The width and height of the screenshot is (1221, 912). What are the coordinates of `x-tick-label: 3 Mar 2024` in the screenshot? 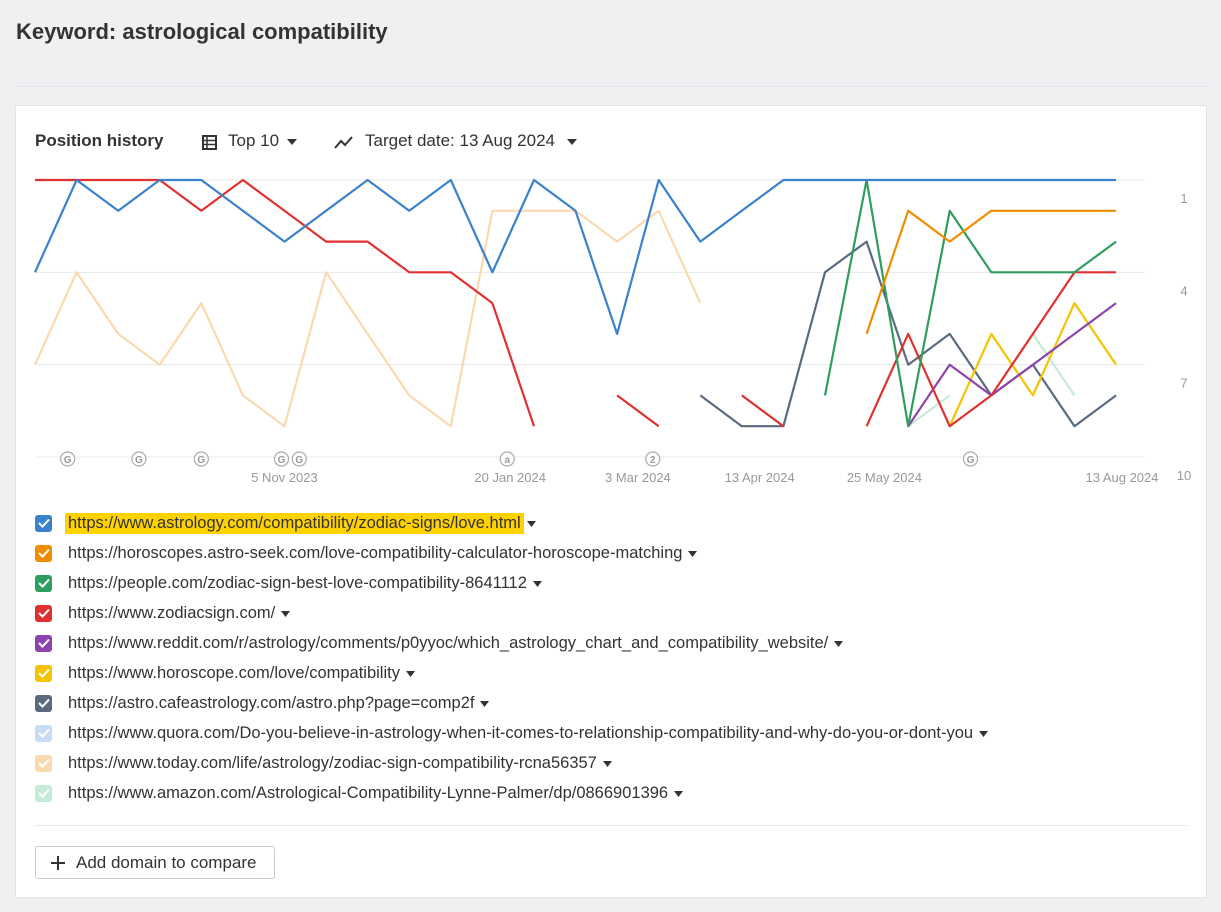 It's located at (638, 477).